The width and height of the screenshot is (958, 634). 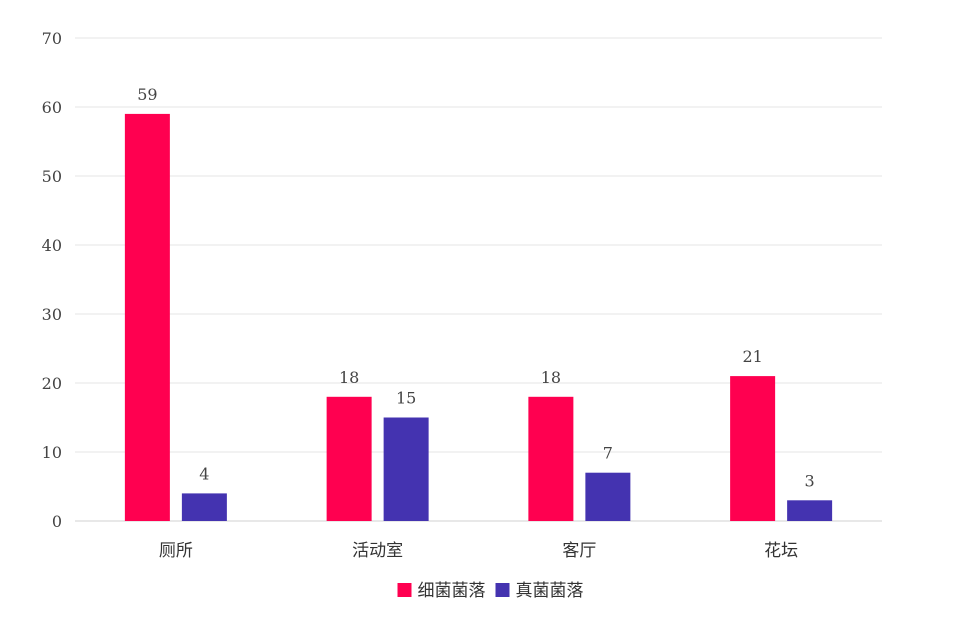 I want to click on y-tick-label: 50, so click(x=52, y=176).